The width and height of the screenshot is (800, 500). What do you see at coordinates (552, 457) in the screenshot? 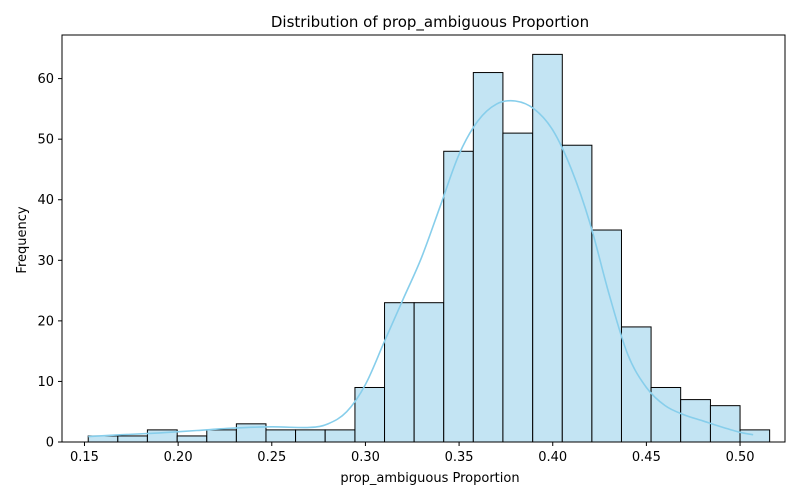
I see `x-tick-label: 0.40` at bounding box center [552, 457].